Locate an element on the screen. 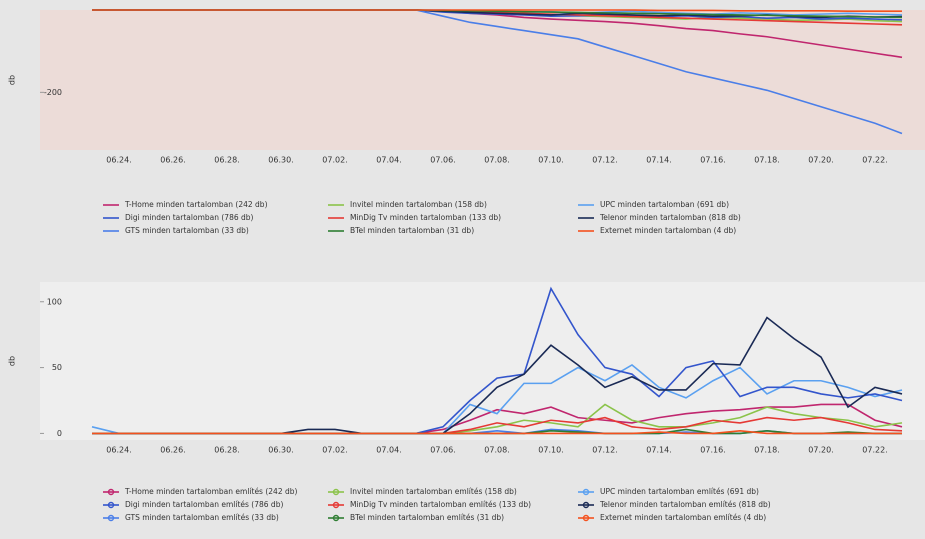 This screenshot has width=925, height=539. y-tick-label: -200 is located at coordinates (53, 92).